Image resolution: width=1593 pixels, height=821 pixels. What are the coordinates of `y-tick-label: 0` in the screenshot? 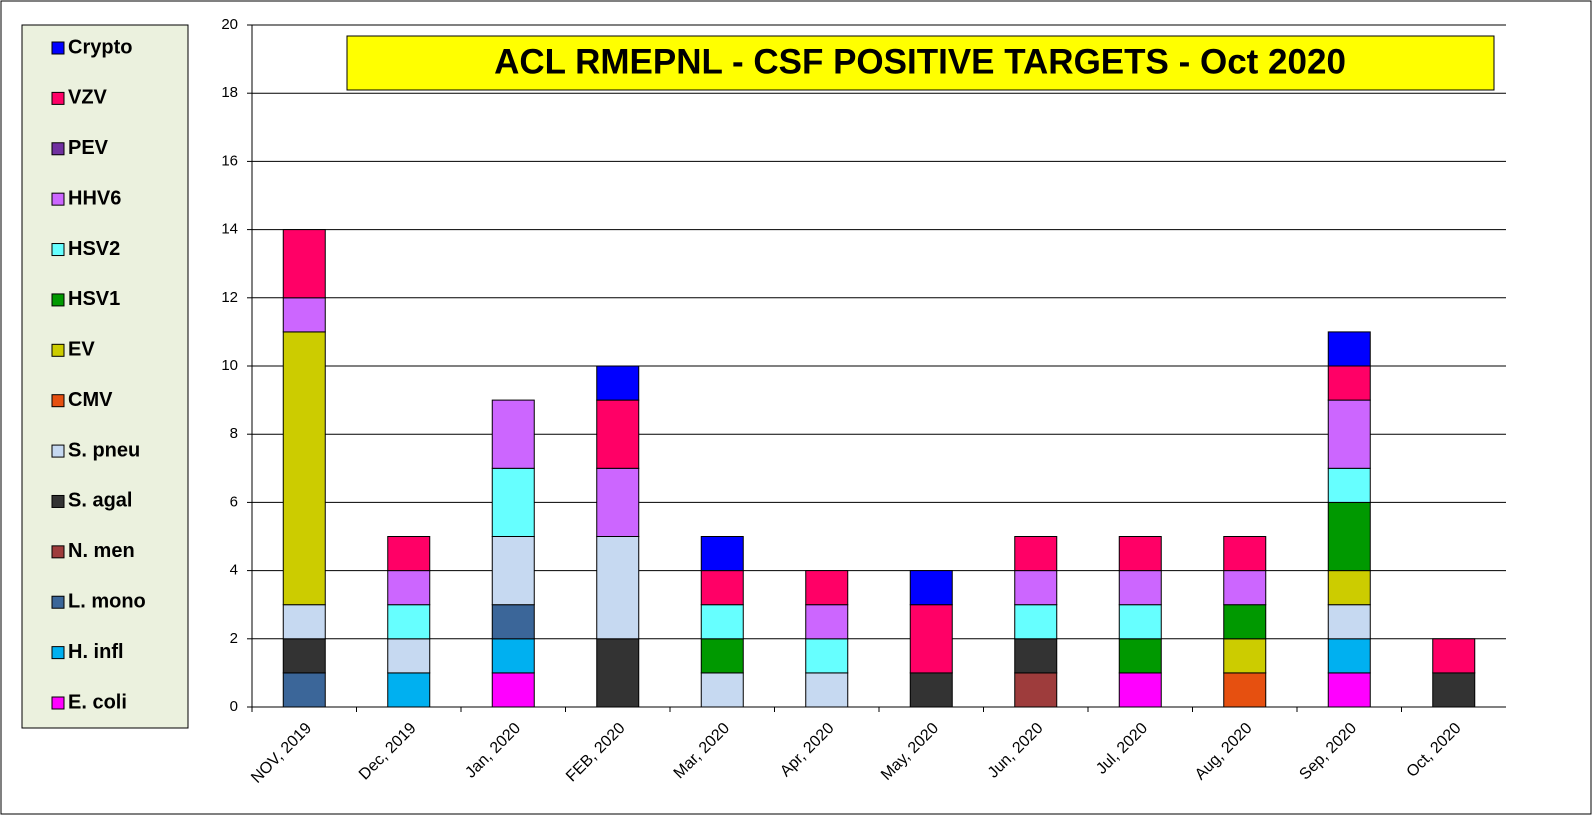 It's located at (234, 706).